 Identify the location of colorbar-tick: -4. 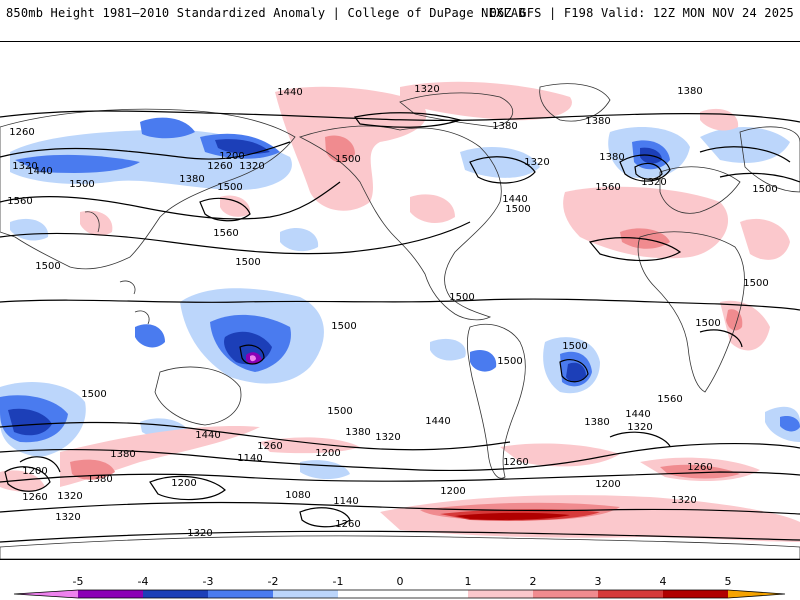
(143, 581).